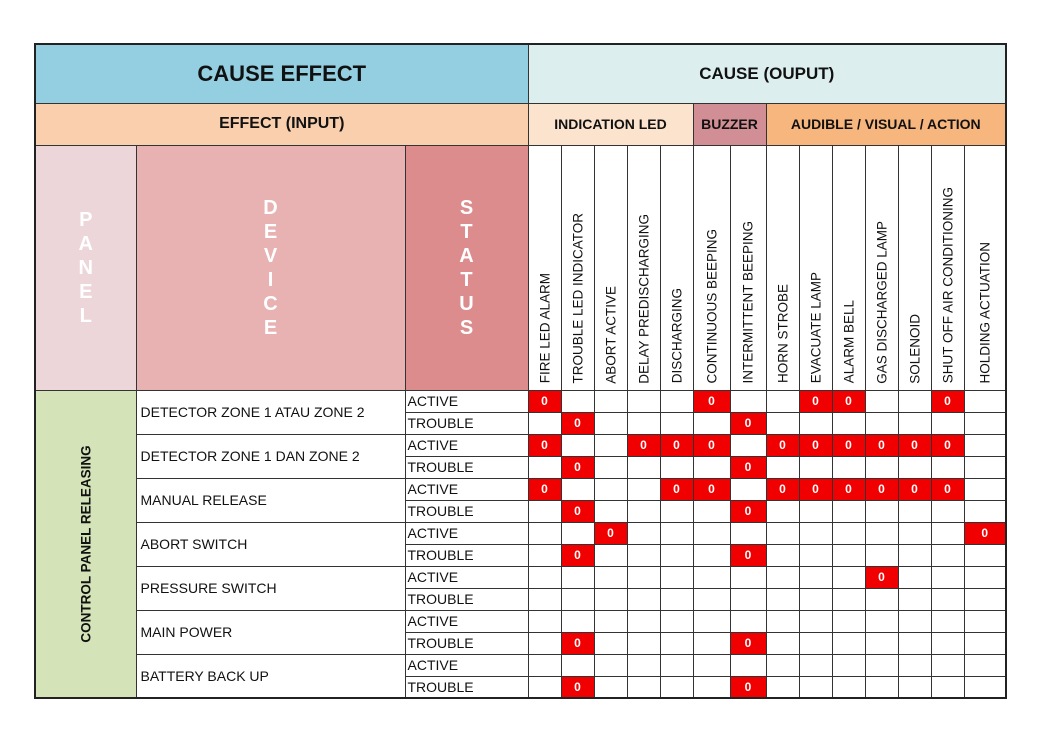 Image resolution: width=1050 pixels, height=736 pixels. I want to click on device-name: BATTERY BACK UP, so click(270, 676).